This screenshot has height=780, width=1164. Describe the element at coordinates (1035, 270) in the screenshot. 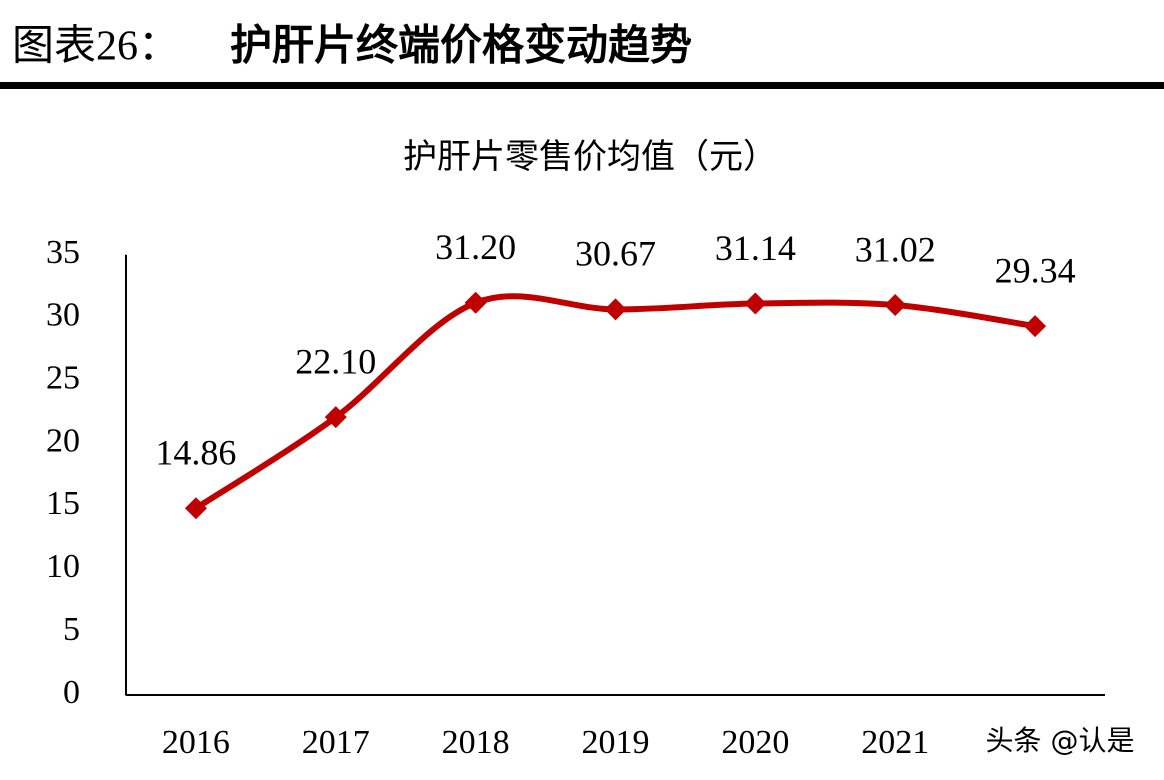

I see `data-label: 29.34` at that location.